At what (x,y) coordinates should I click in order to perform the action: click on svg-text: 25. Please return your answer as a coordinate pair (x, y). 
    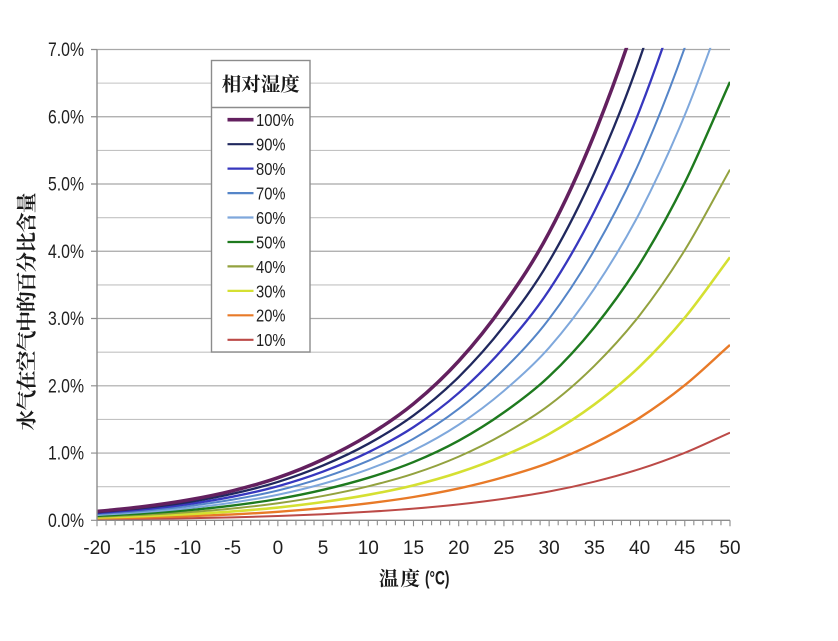
    Looking at the image, I should click on (503, 548).